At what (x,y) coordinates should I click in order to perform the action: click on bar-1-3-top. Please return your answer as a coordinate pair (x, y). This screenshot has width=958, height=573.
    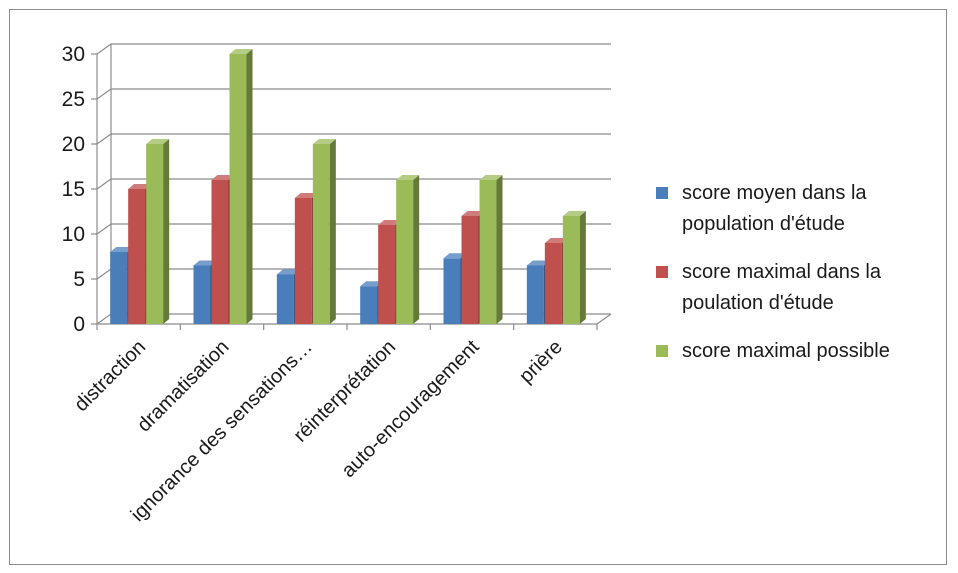
    Looking at the image, I should click on (390, 222).